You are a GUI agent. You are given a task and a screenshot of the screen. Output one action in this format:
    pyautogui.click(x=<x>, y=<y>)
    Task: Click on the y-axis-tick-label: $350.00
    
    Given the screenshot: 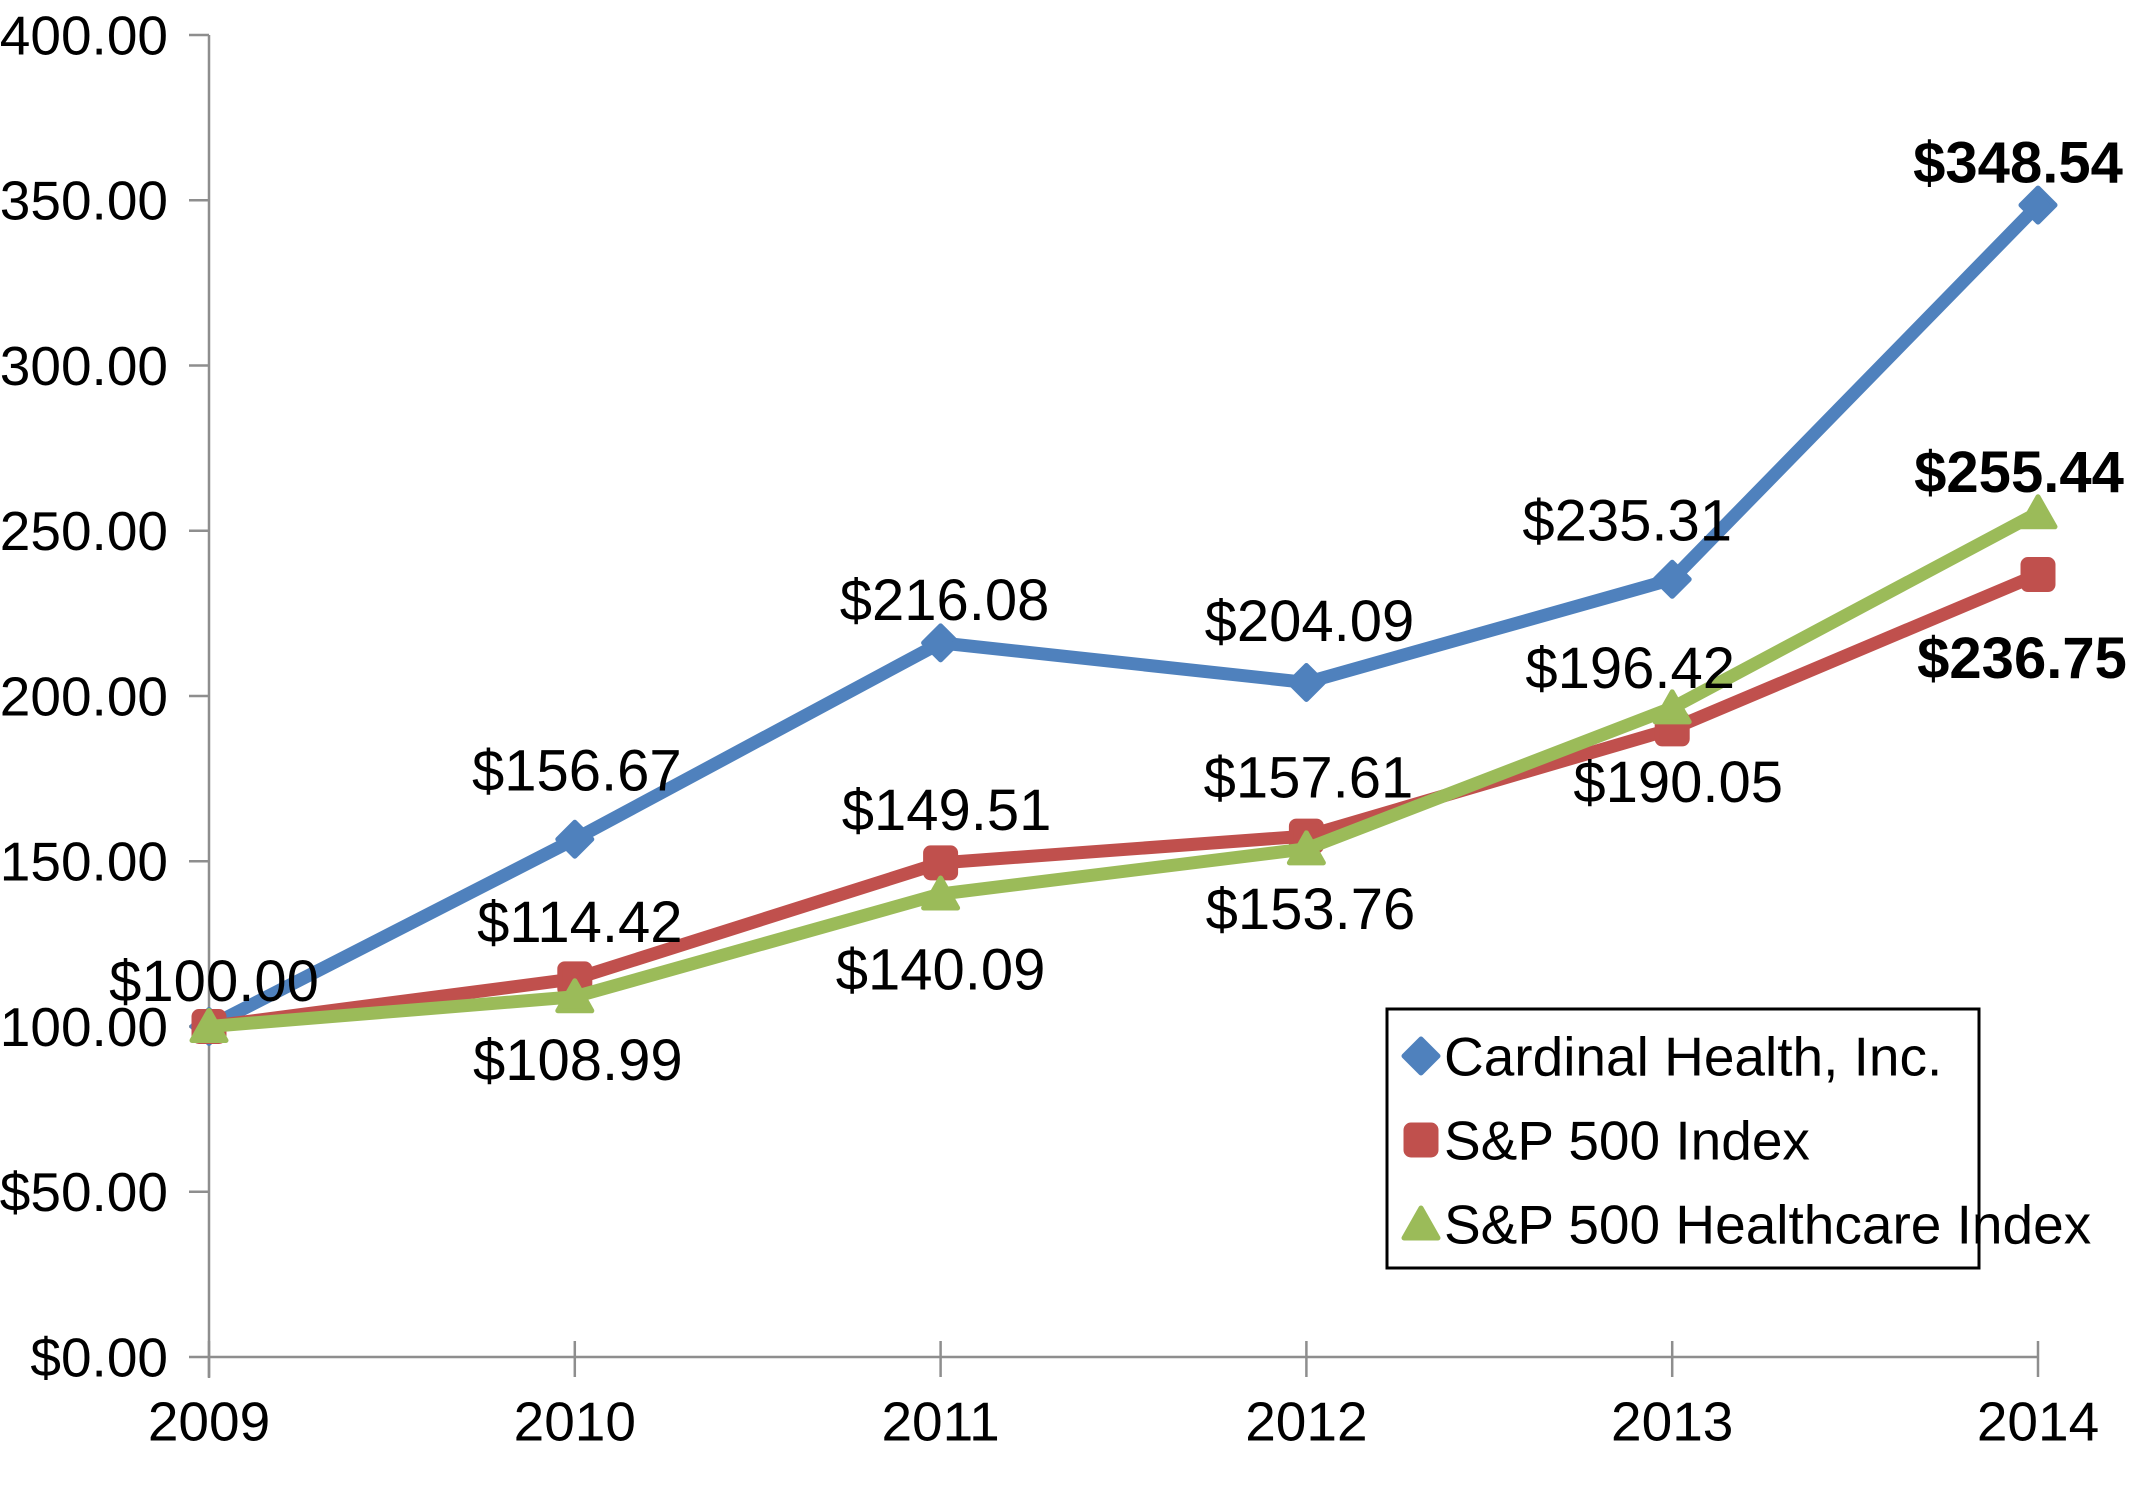 What is the action you would take?
    pyautogui.click(x=84, y=201)
    